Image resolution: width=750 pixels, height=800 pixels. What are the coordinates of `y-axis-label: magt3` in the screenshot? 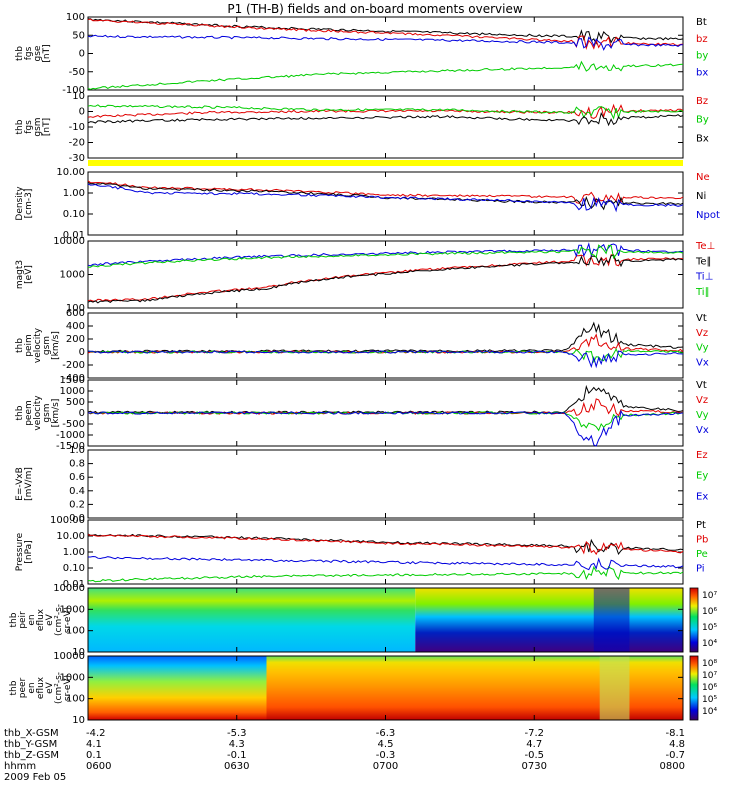 It's located at (20, 274).